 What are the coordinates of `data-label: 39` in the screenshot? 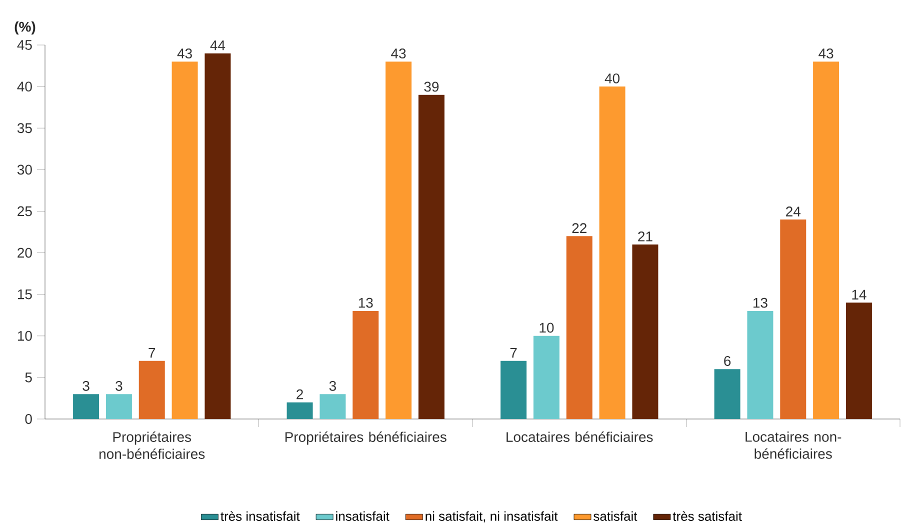 It's located at (431, 87).